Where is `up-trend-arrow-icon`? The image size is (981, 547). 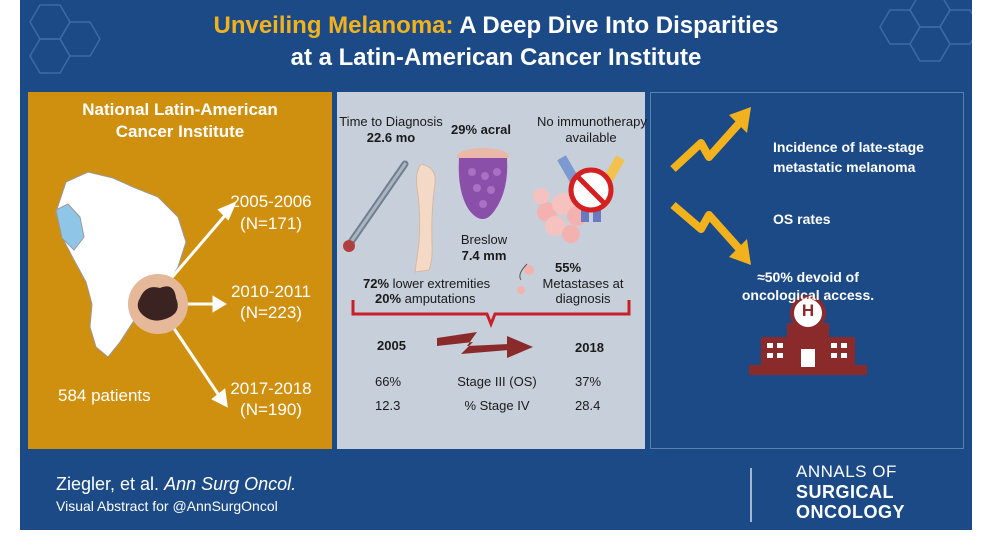 up-trend-arrow-icon is located at coordinates (710, 139).